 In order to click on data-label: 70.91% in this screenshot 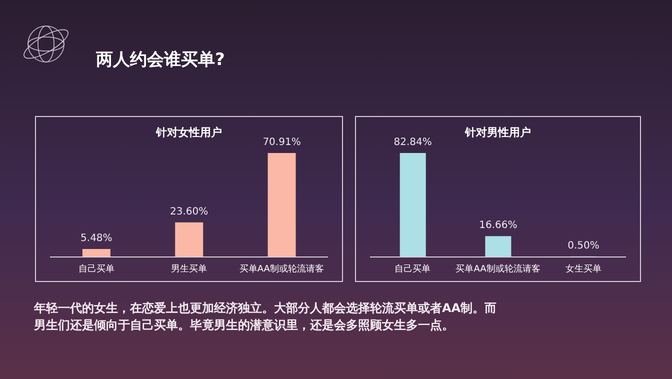, I will do `click(281, 142)`.